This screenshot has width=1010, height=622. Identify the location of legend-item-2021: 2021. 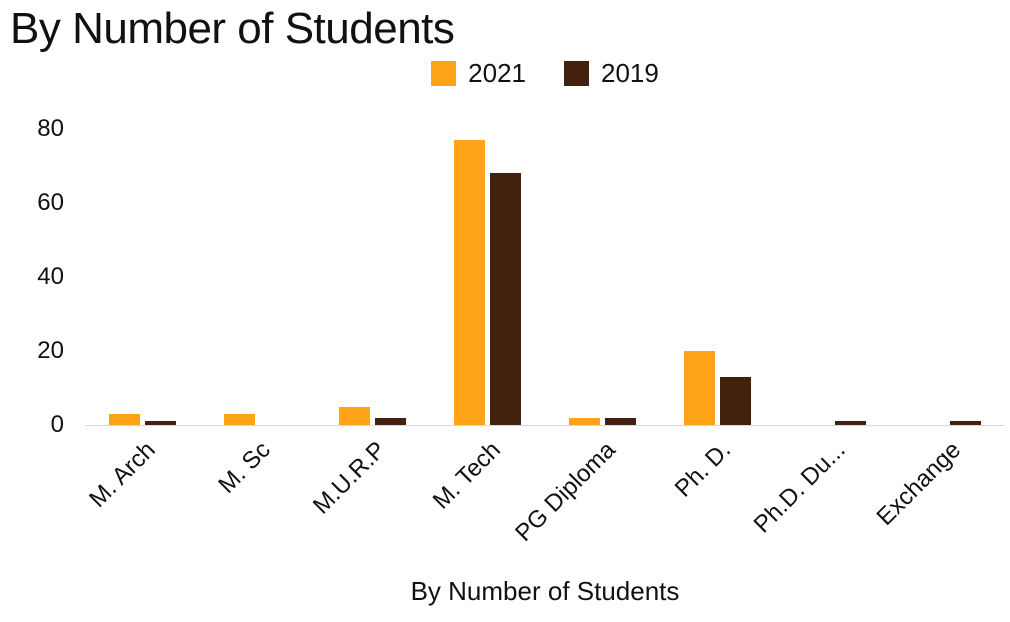
(478, 73).